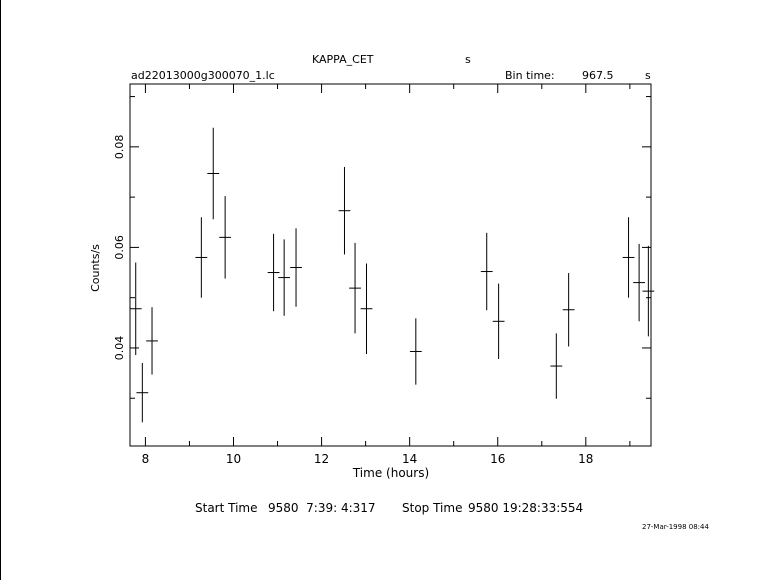 The image size is (781, 580). What do you see at coordinates (226, 508) in the screenshot?
I see `start-time-label: Start Time` at bounding box center [226, 508].